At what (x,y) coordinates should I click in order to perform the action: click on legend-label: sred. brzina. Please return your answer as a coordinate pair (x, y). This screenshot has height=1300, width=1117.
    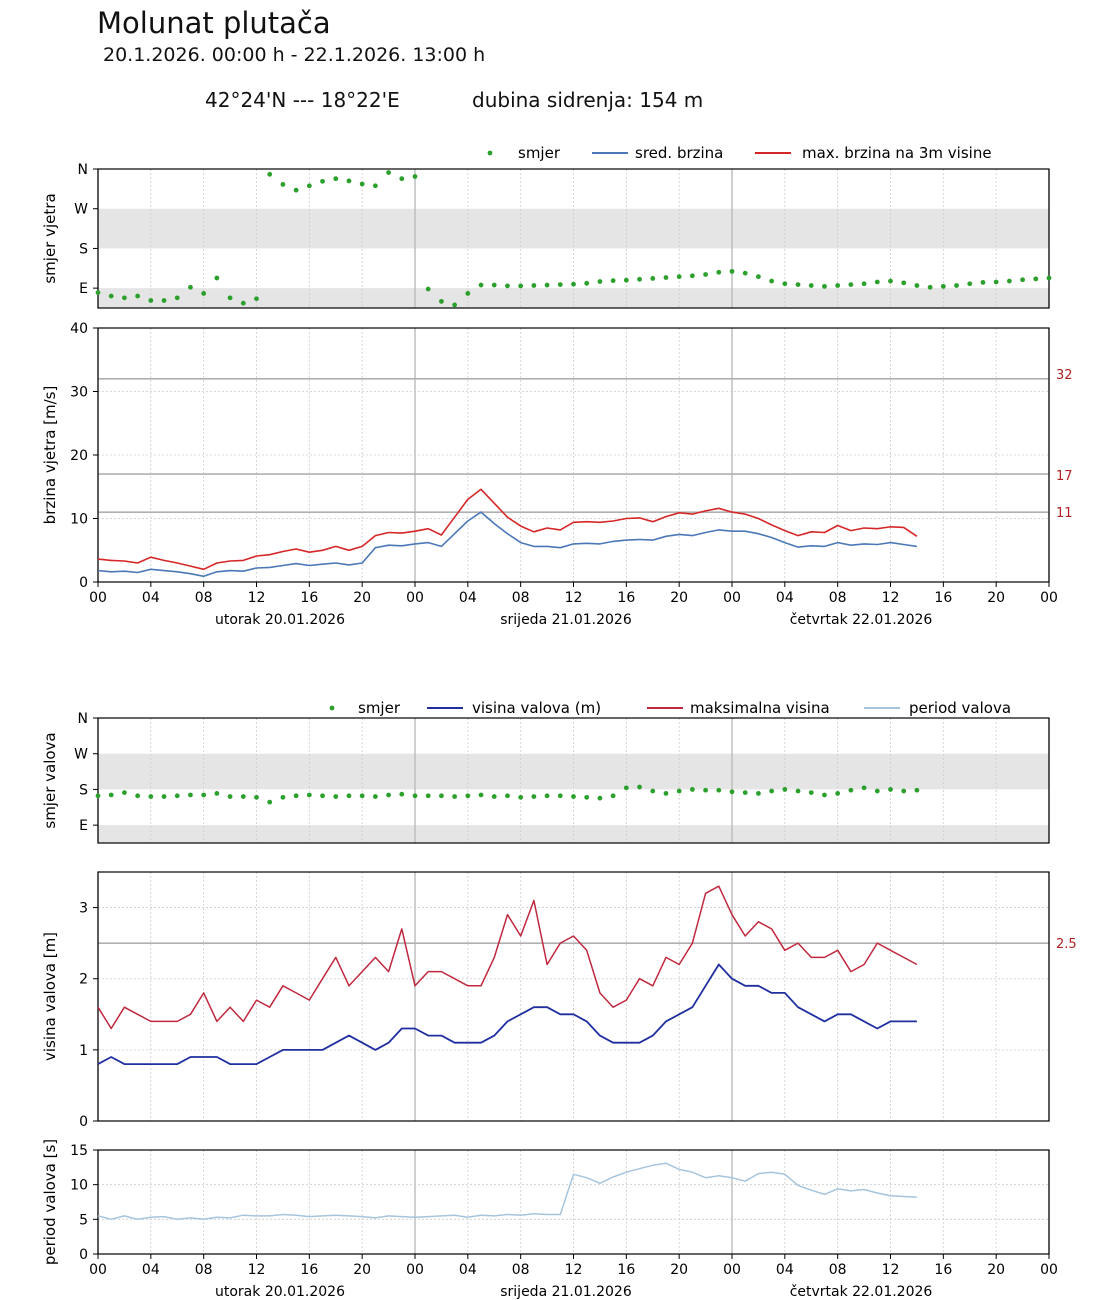
    Looking at the image, I should click on (679, 153).